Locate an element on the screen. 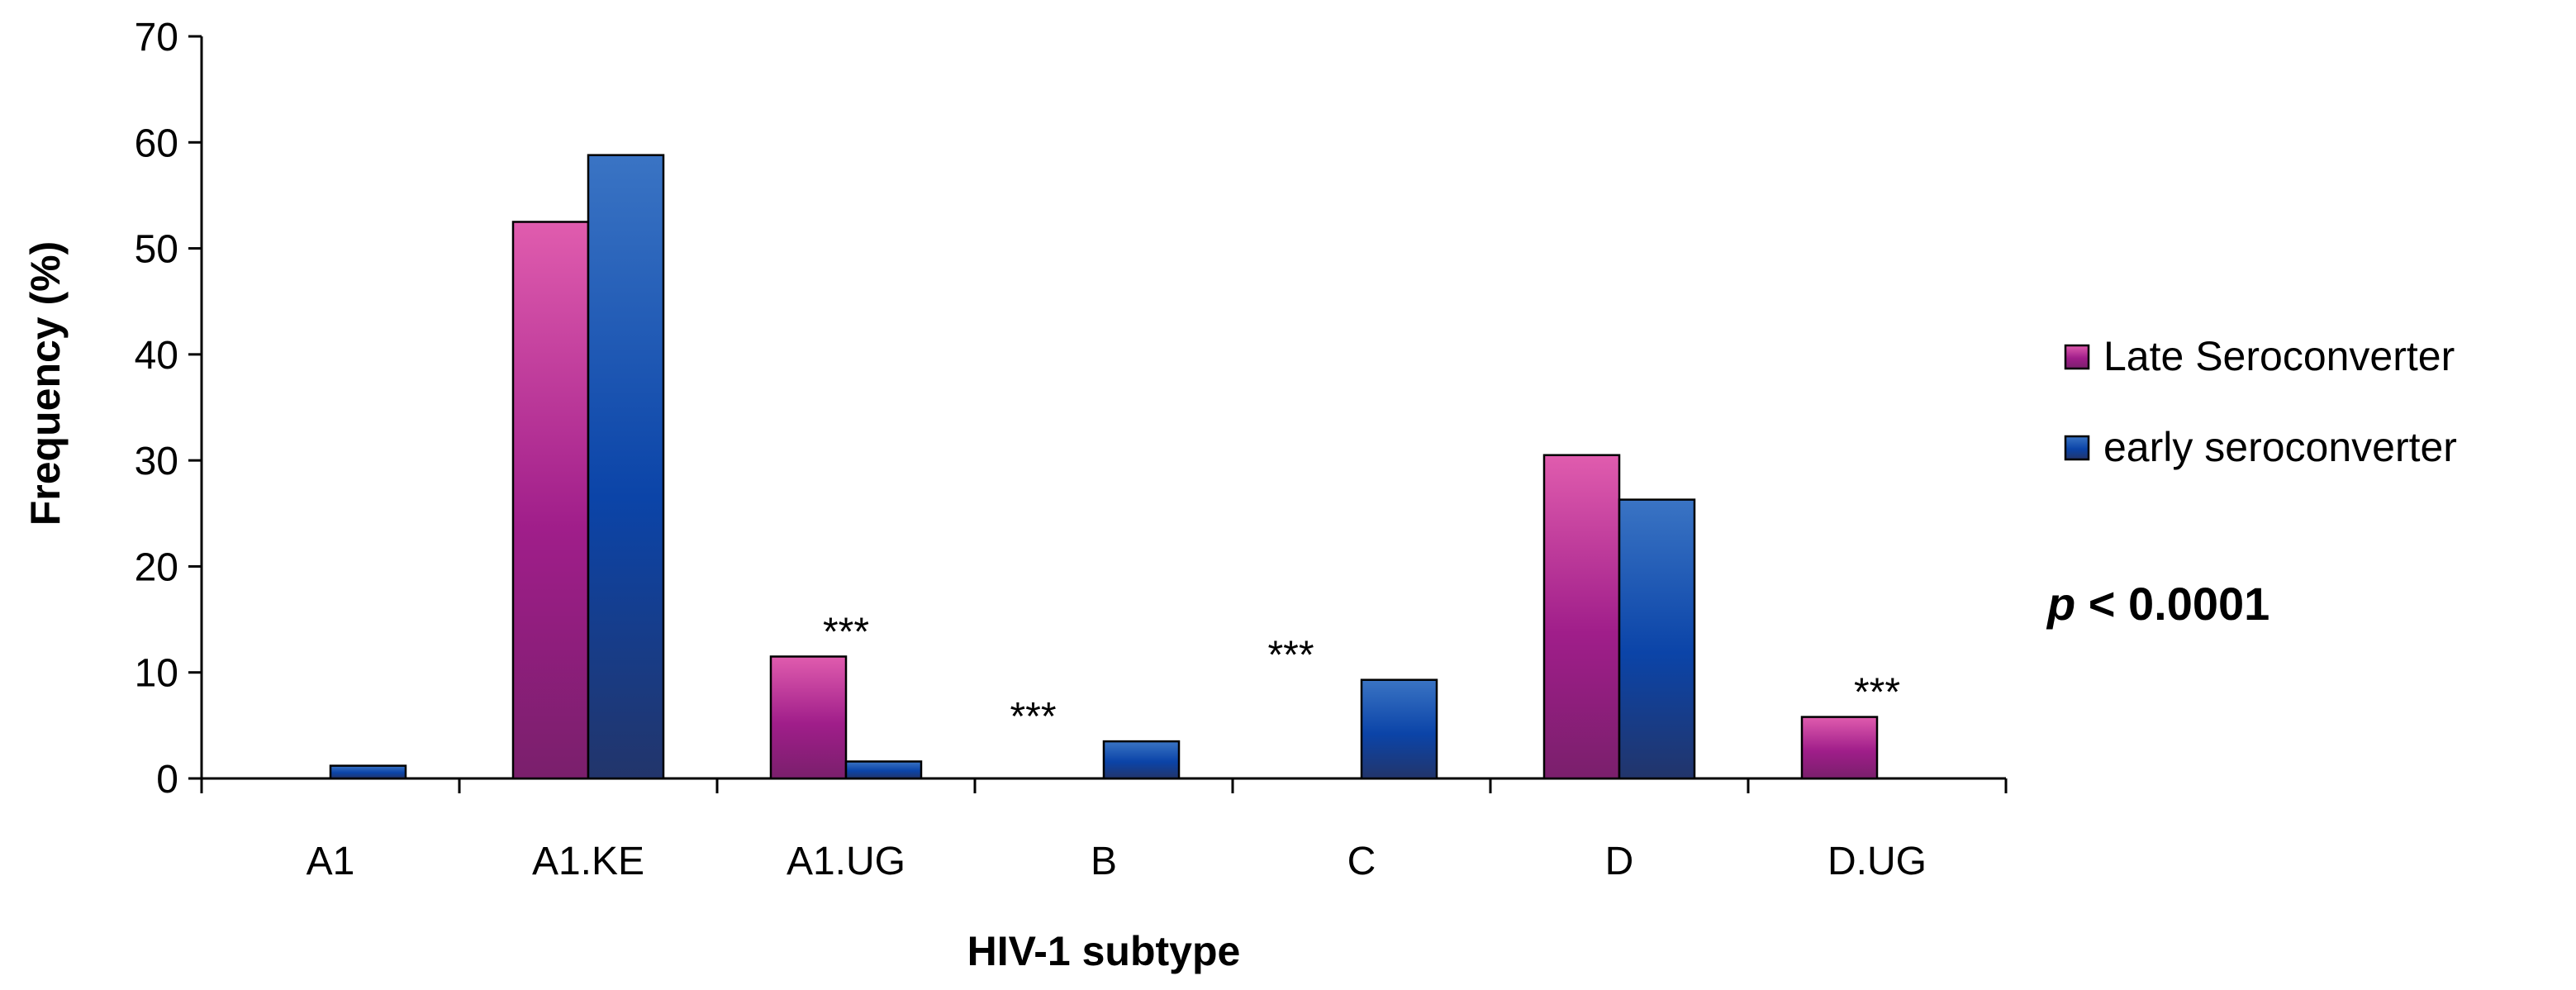 The height and width of the screenshot is (990, 2576). y-tick-label-0: 0 is located at coordinates (167, 780).